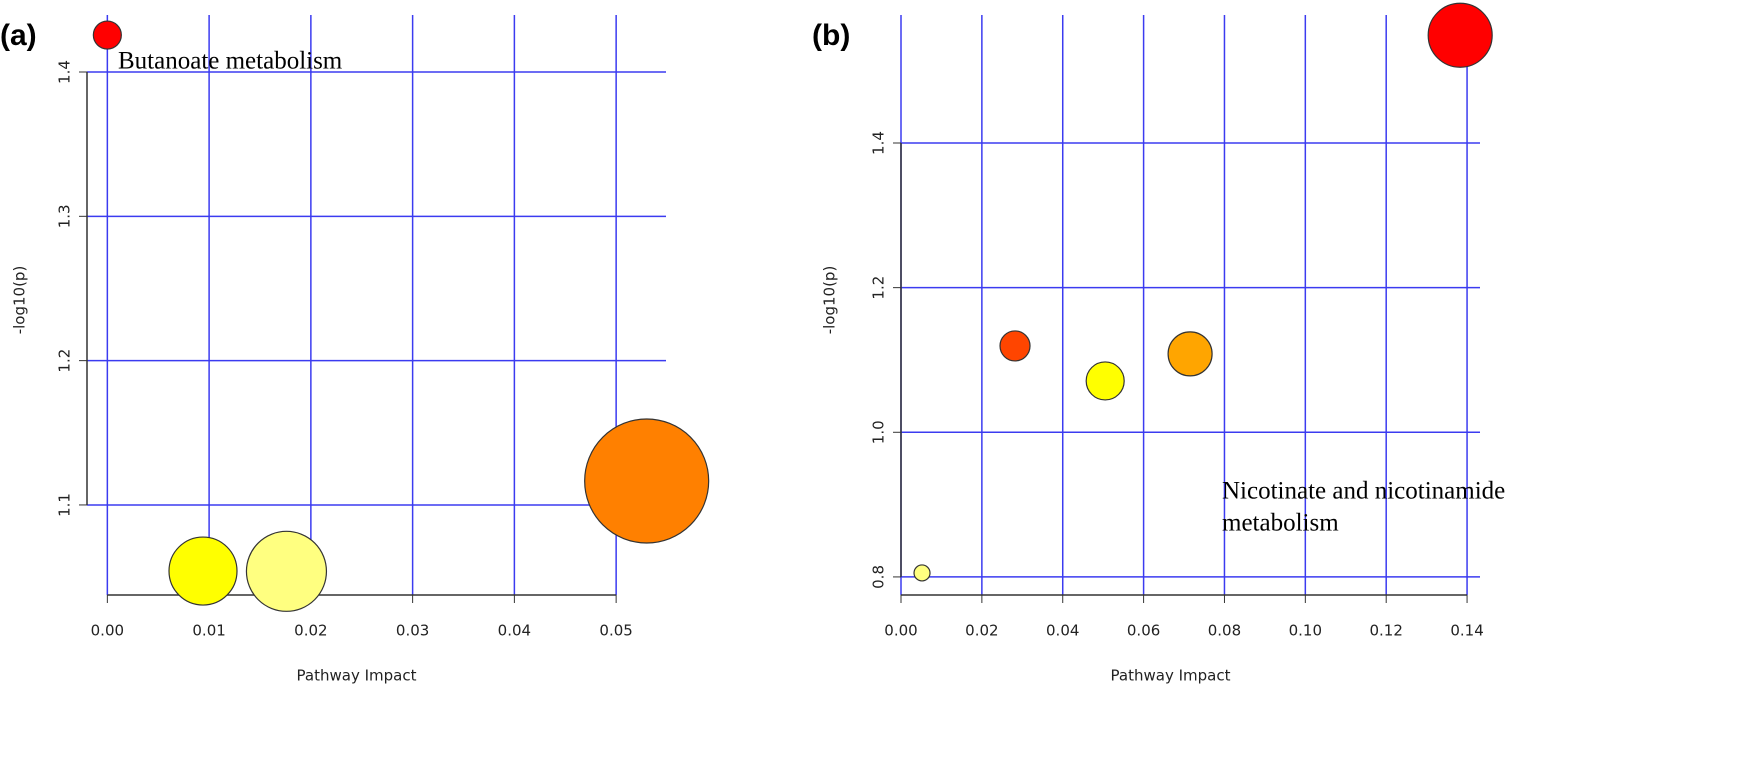  Describe the element at coordinates (18, 35) in the screenshot. I see `panel-label: (a)` at that location.